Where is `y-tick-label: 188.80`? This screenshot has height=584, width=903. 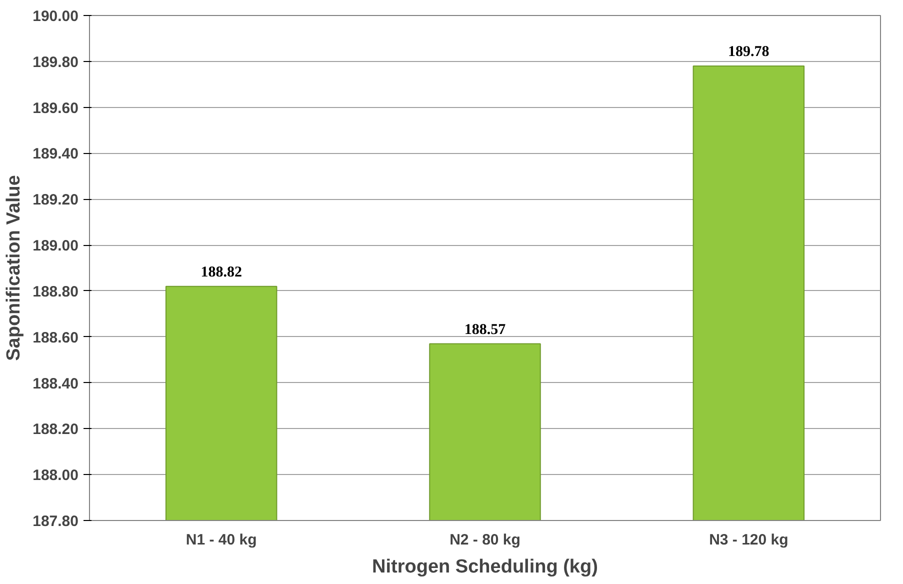
y-tick-label: 188.80 is located at coordinates (55, 291).